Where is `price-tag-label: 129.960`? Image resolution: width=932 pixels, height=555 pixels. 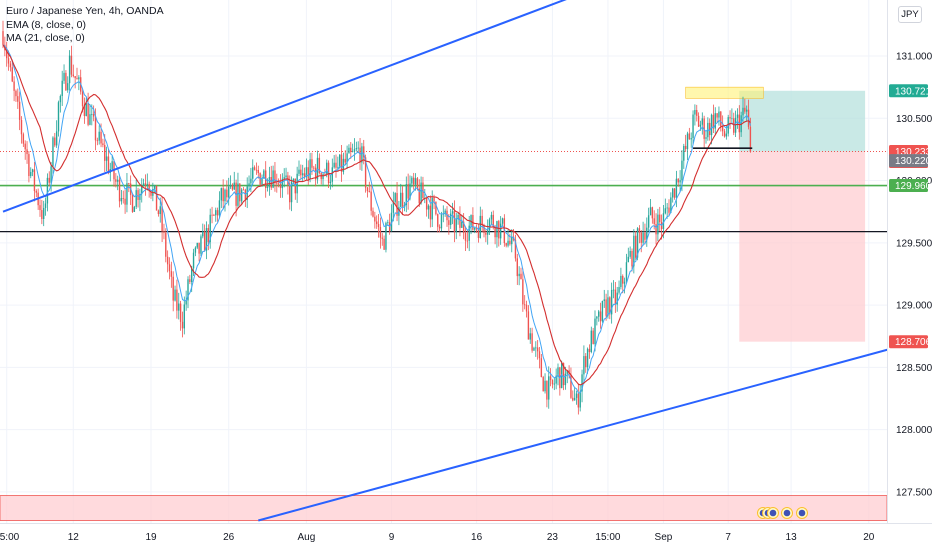 price-tag-label: 129.960 is located at coordinates (913, 186).